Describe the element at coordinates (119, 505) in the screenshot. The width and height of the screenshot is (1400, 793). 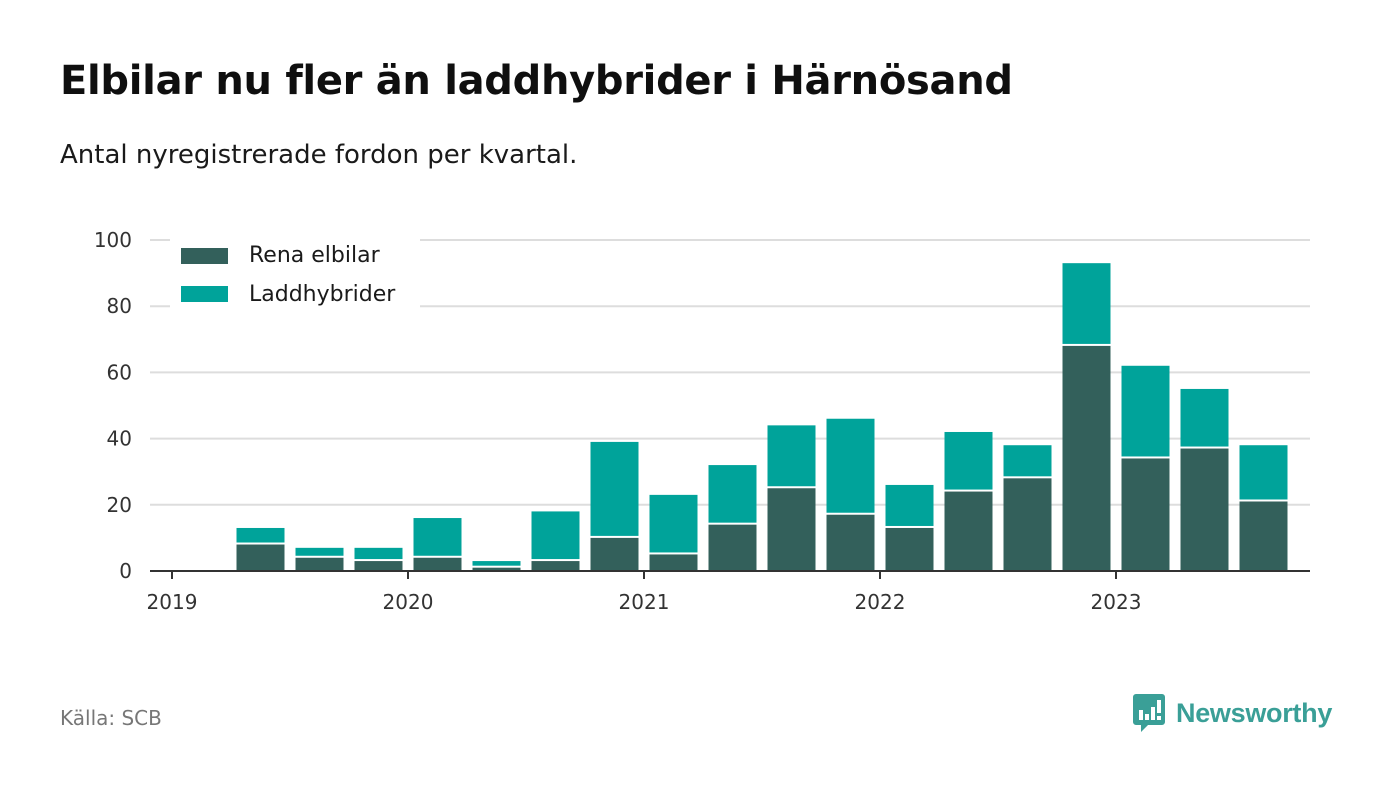
I see `y-tick-label-20: 20` at that location.